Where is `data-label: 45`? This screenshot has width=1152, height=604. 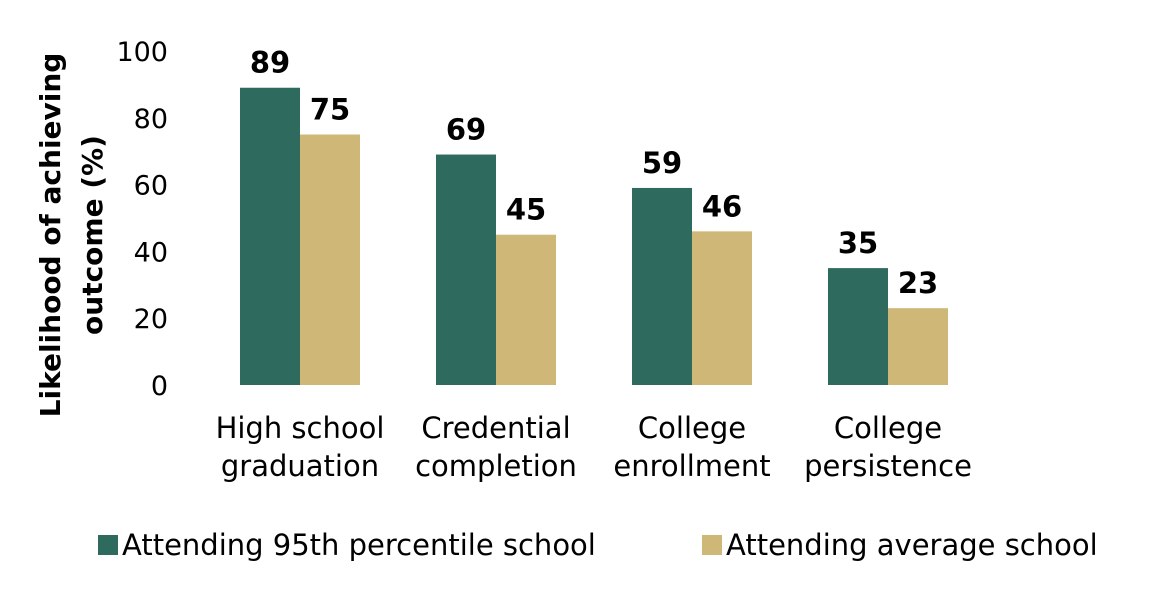
data-label: 45 is located at coordinates (526, 210).